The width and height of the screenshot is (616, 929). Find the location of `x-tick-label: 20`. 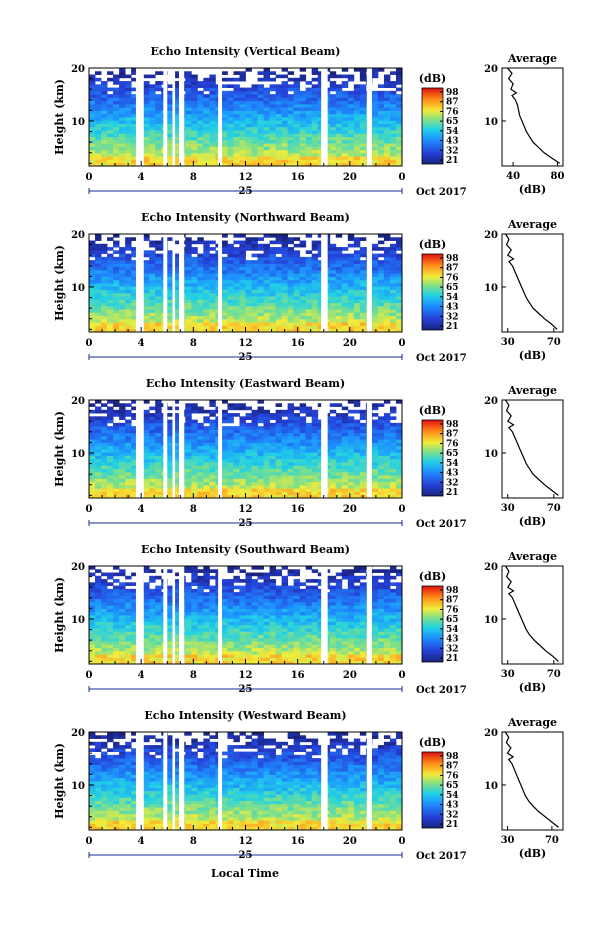

x-tick-label: 20 is located at coordinates (350, 177).